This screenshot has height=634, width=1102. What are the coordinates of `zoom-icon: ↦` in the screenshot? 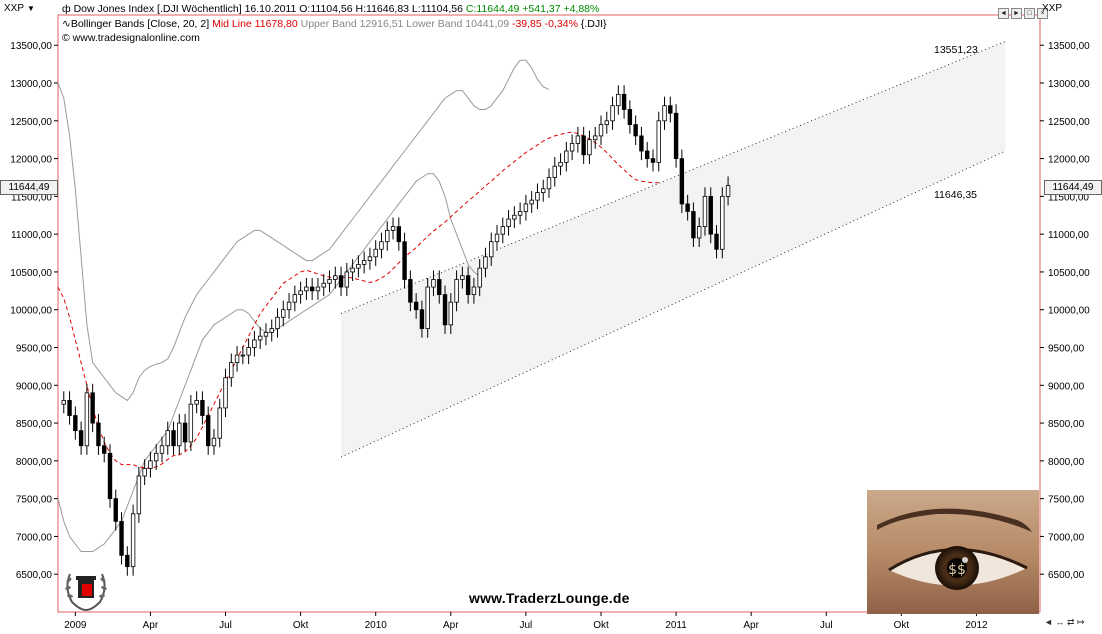 It's located at (1081, 622).